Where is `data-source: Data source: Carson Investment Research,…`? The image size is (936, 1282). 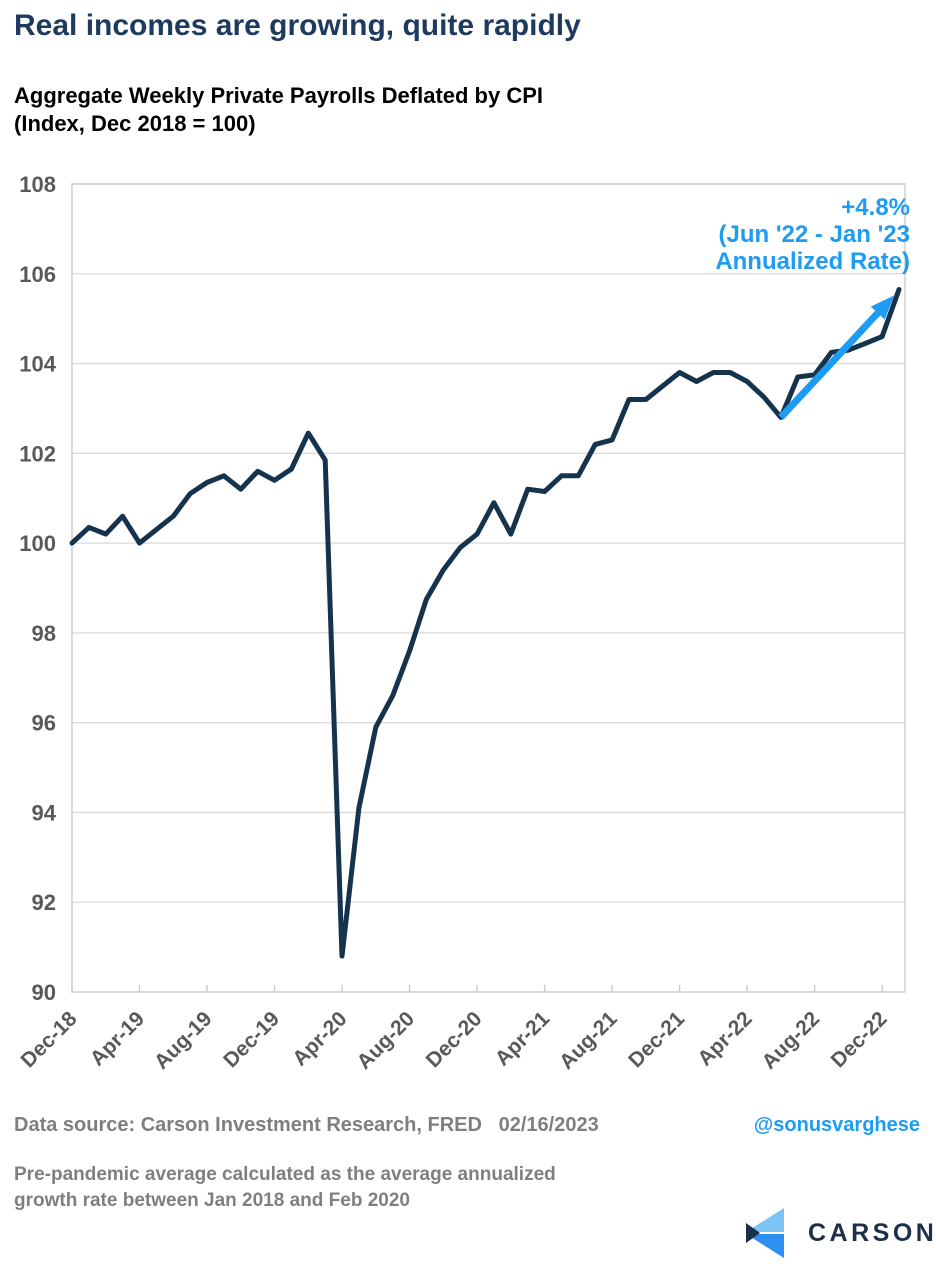
data-source: Data source: Carson Investment Research,… is located at coordinates (306, 1125).